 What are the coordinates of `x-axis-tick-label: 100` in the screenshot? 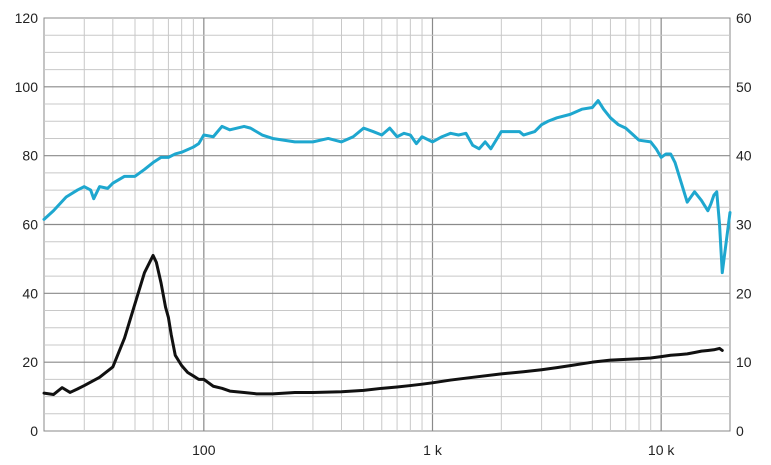 It's located at (204, 450).